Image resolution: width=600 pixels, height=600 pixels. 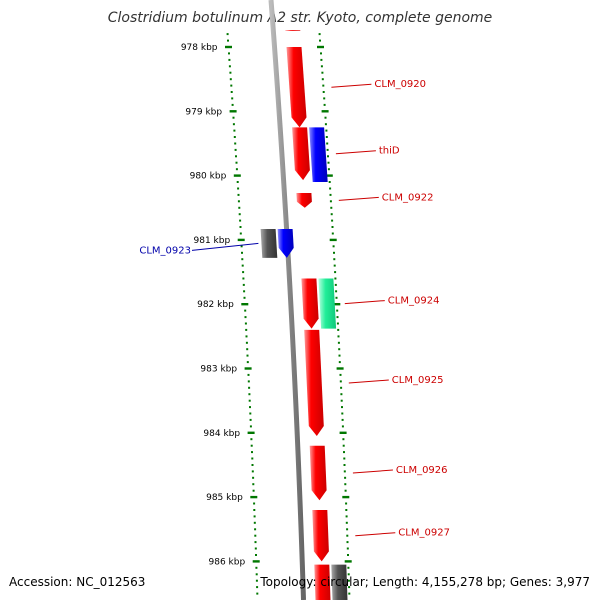 What do you see at coordinates (322, 582) in the screenshot?
I see `gene-g-bottom-red` at bounding box center [322, 582].